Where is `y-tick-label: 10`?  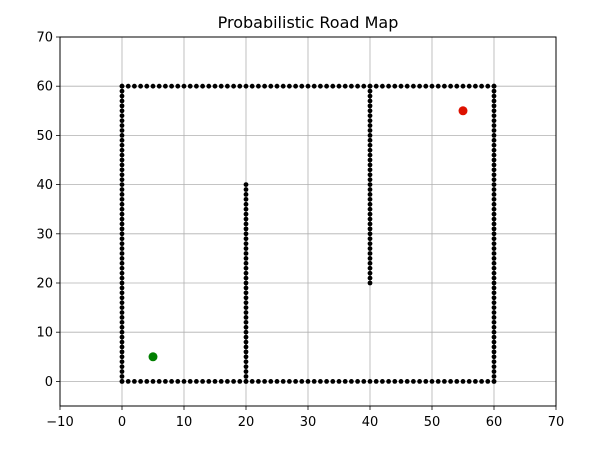 y-tick-label: 10 is located at coordinates (44, 333).